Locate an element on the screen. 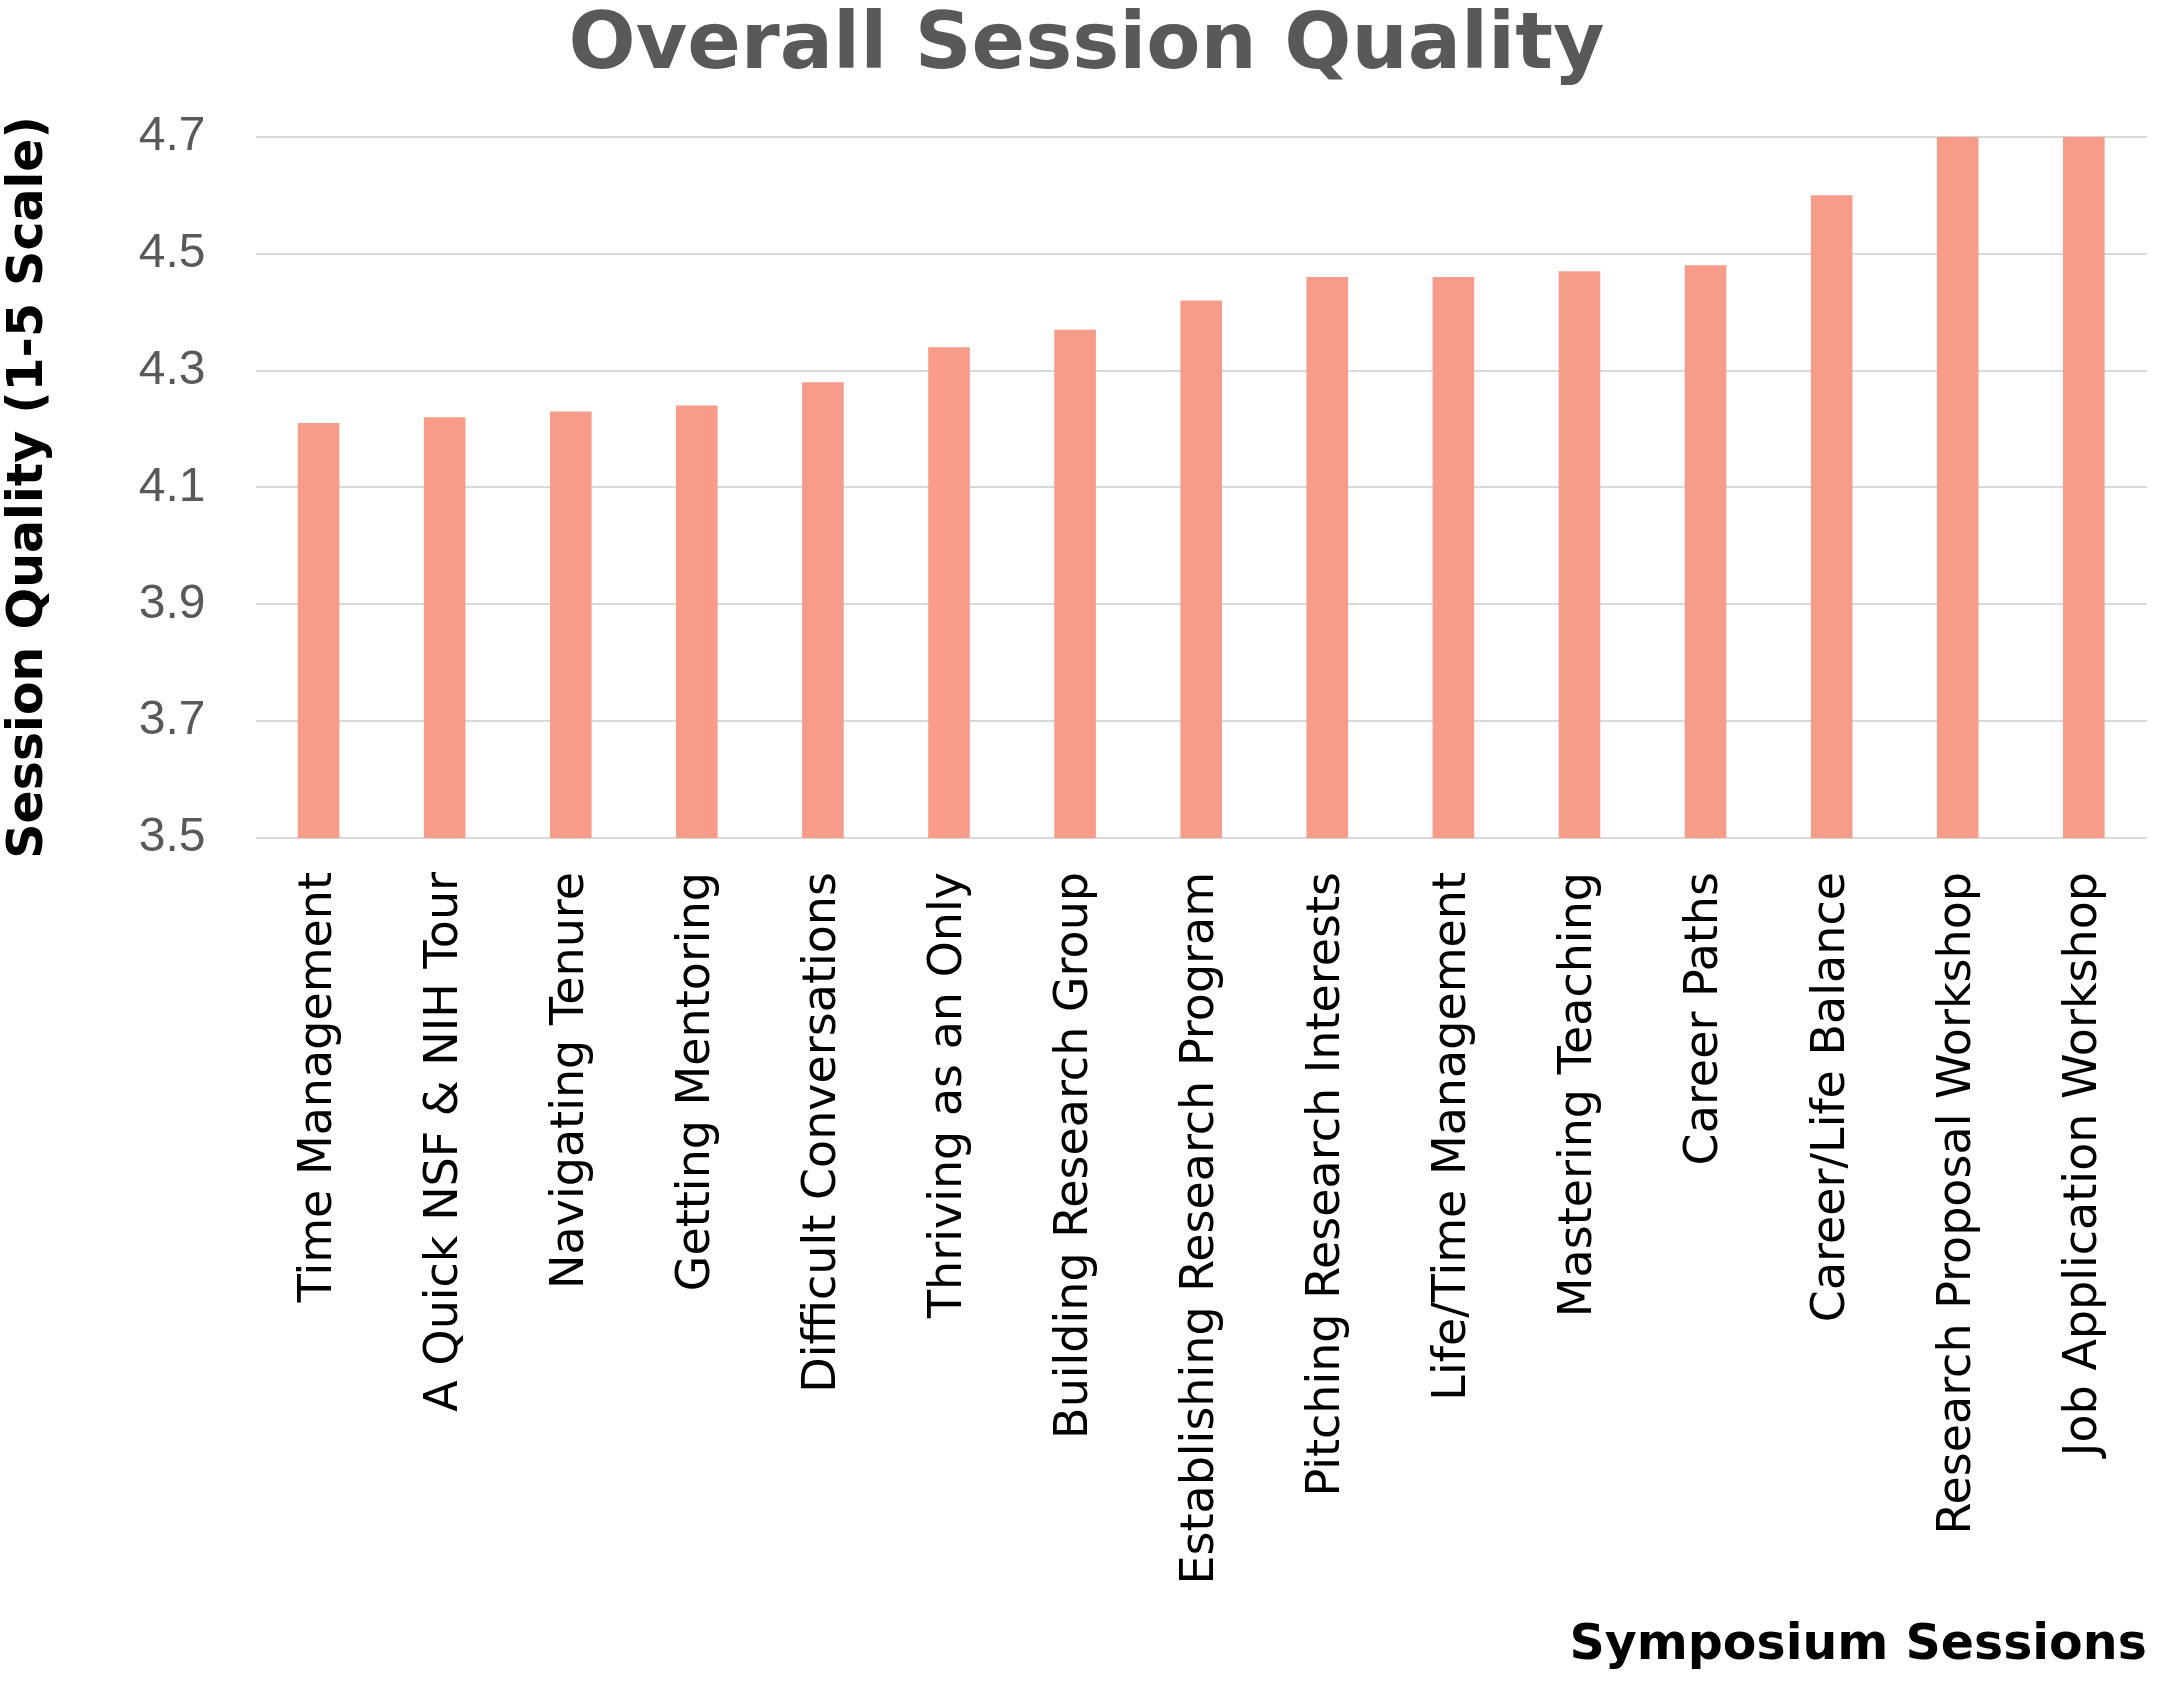 The width and height of the screenshot is (2173, 1682). y-tick-label: 4.7 is located at coordinates (172, 134).